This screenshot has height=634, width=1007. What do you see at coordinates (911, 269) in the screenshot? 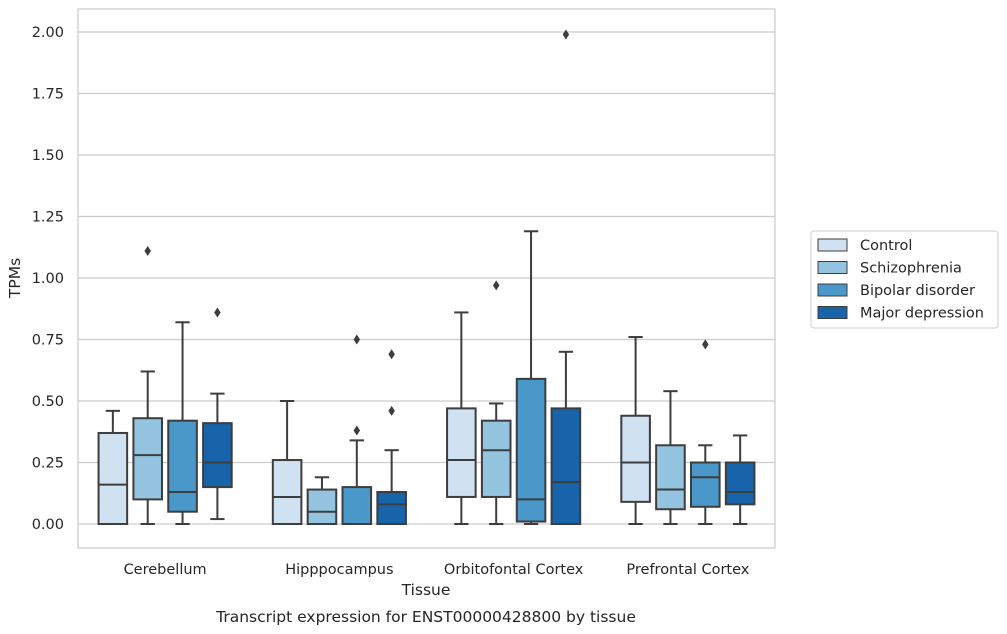
I see `legend-label: Schizophrenia` at bounding box center [911, 269].